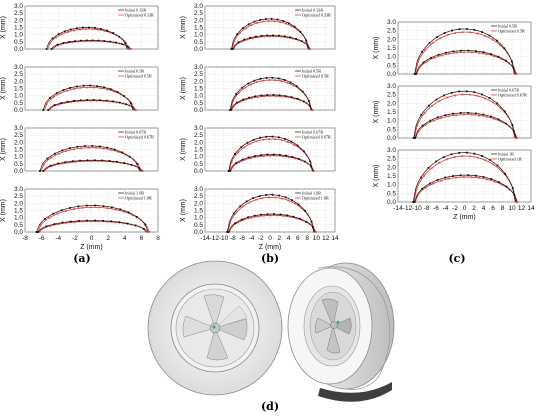 This screenshot has height=418, width=550. Describe the element at coordinates (270, 238) in the screenshot. I see `x-tick-label: 0` at that location.